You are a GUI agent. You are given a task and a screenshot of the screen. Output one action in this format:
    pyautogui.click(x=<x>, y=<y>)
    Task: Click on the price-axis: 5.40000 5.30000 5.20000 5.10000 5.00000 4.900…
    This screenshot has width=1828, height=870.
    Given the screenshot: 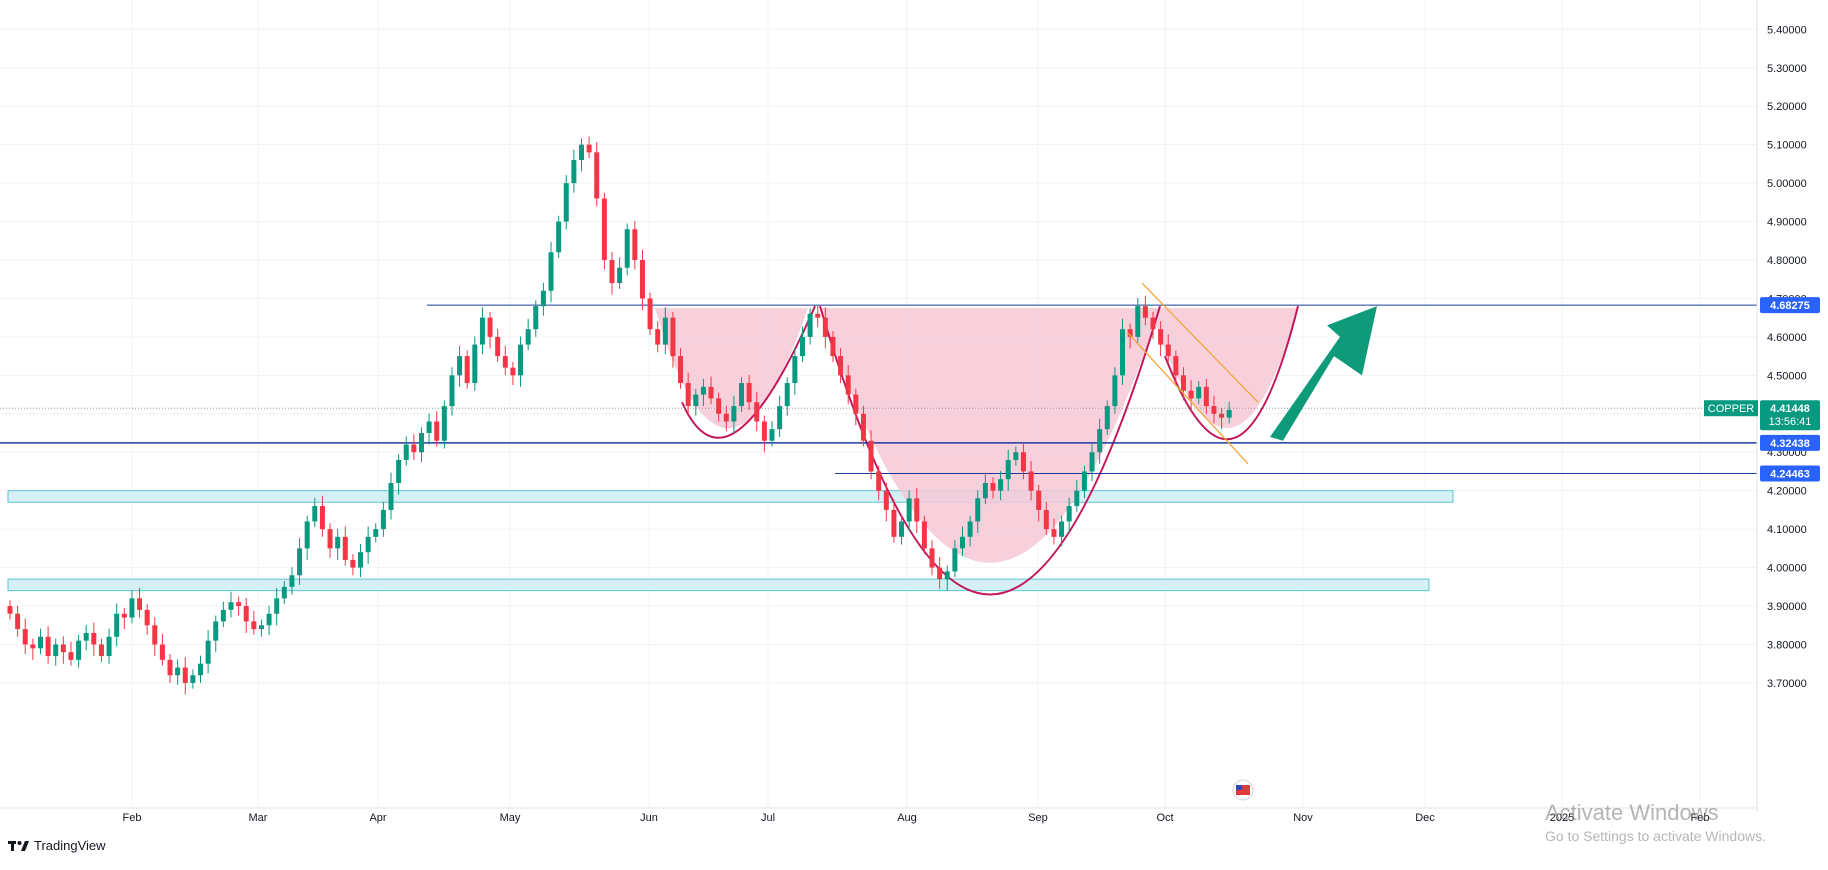 What is the action you would take?
    pyautogui.click(x=1762, y=406)
    